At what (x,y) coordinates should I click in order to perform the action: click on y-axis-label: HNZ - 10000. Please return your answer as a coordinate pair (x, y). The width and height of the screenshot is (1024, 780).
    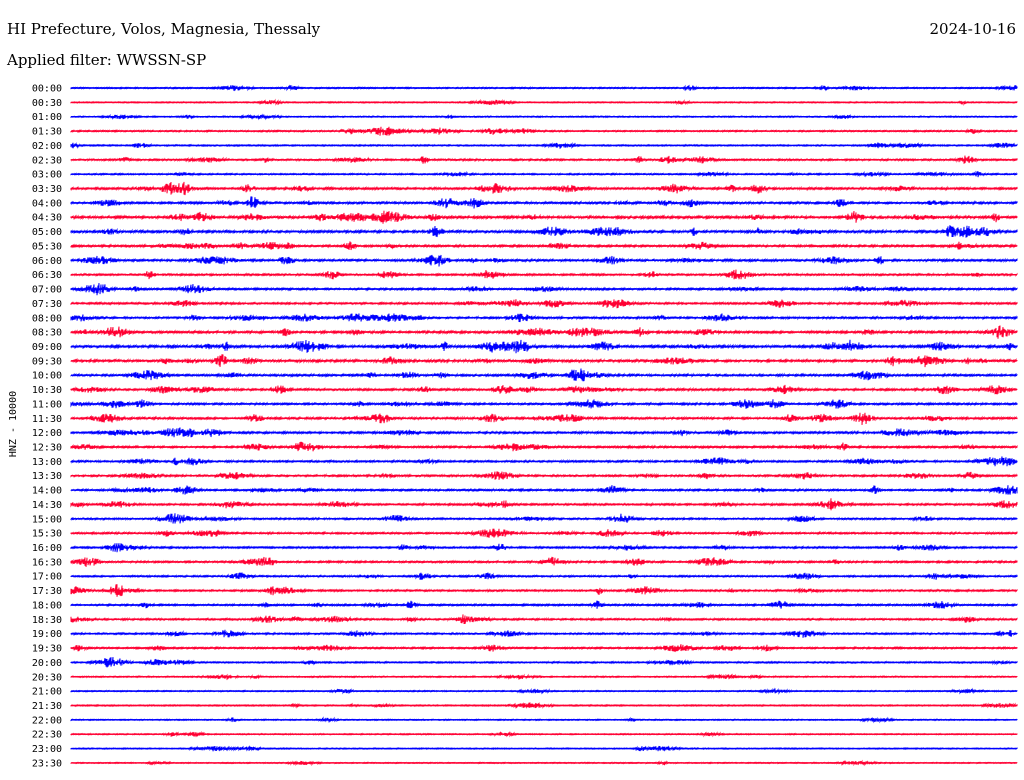
    Looking at the image, I should click on (13, 424).